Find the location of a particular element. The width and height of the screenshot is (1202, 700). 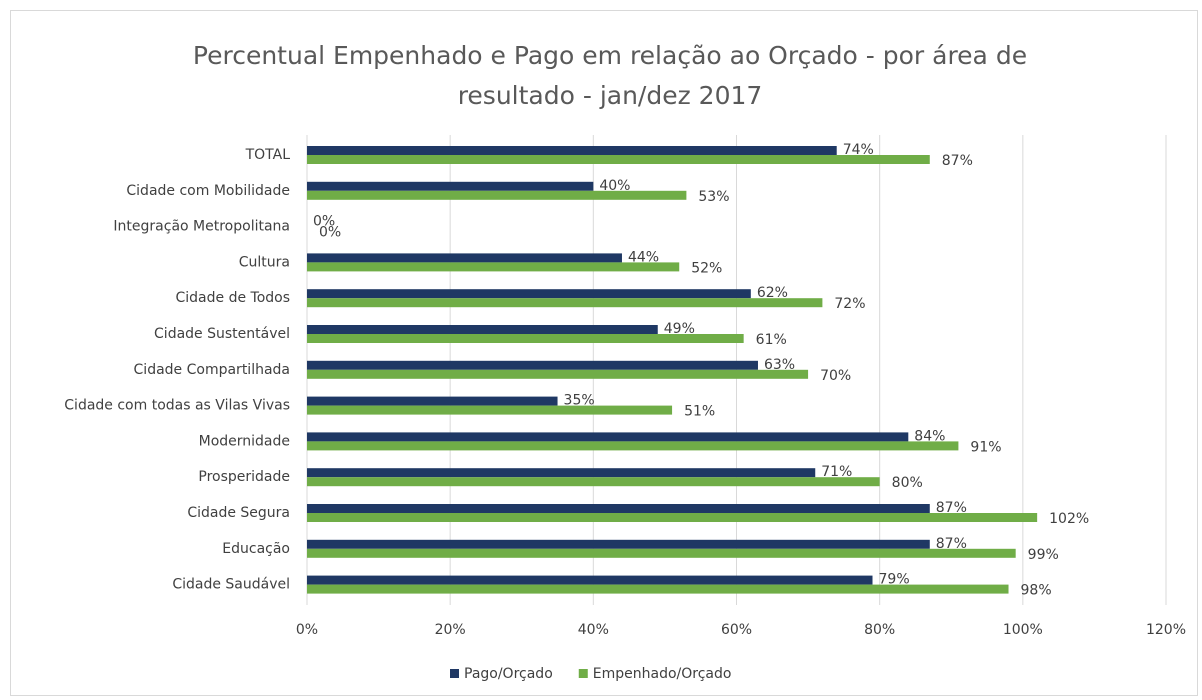

y-tick-label: Modernidade is located at coordinates (244, 441).